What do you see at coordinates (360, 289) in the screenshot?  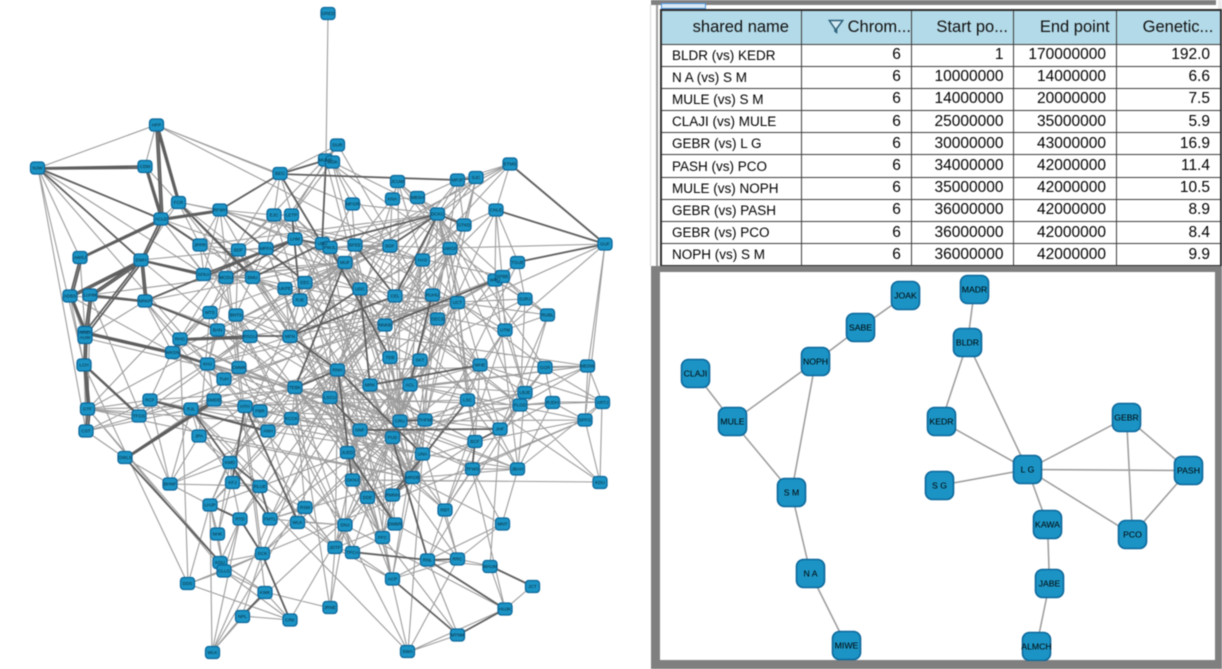 I see `svg-text: UDC` at bounding box center [360, 289].